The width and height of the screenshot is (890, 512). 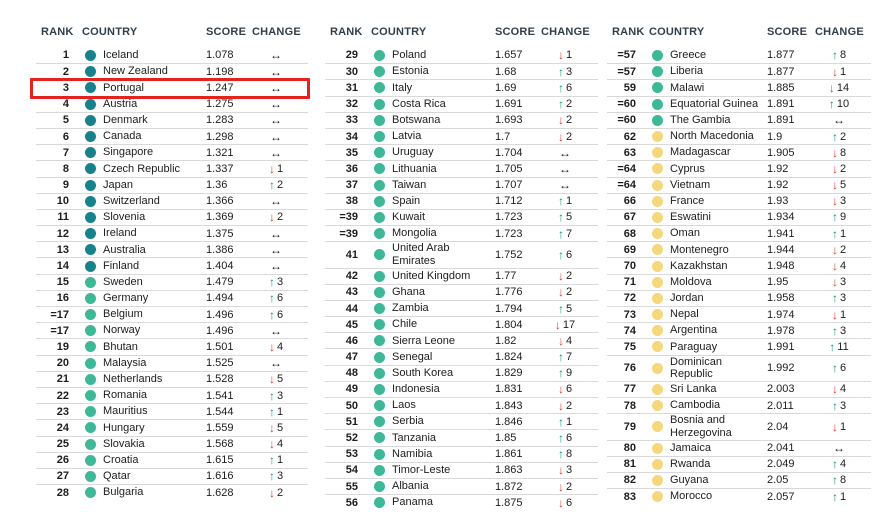 What do you see at coordinates (781, 464) in the screenshot?
I see `score-cell: 2.049` at bounding box center [781, 464].